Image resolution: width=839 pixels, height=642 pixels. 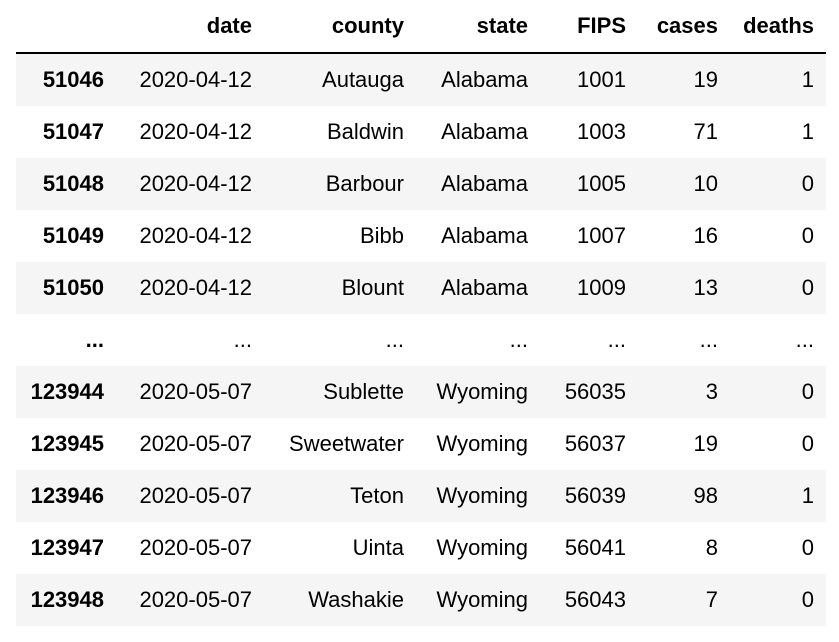 I want to click on county-cell: Autauga, so click(x=340, y=79).